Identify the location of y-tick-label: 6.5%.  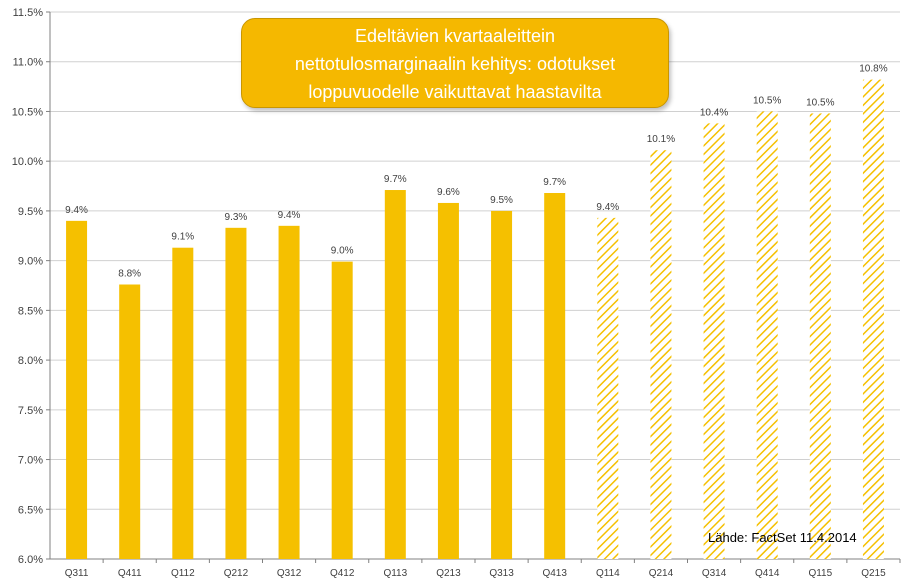
(30, 510).